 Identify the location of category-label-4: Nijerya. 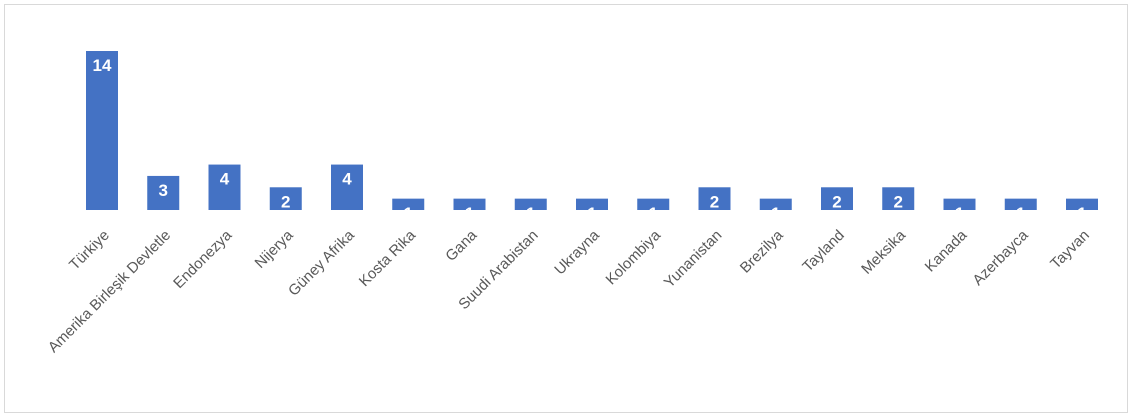
(274, 248).